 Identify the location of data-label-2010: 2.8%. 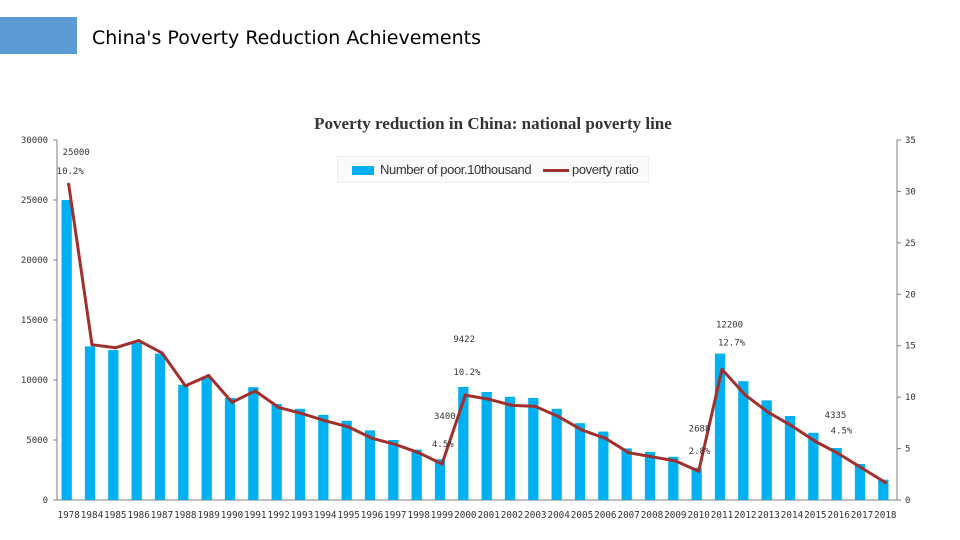
(700, 452).